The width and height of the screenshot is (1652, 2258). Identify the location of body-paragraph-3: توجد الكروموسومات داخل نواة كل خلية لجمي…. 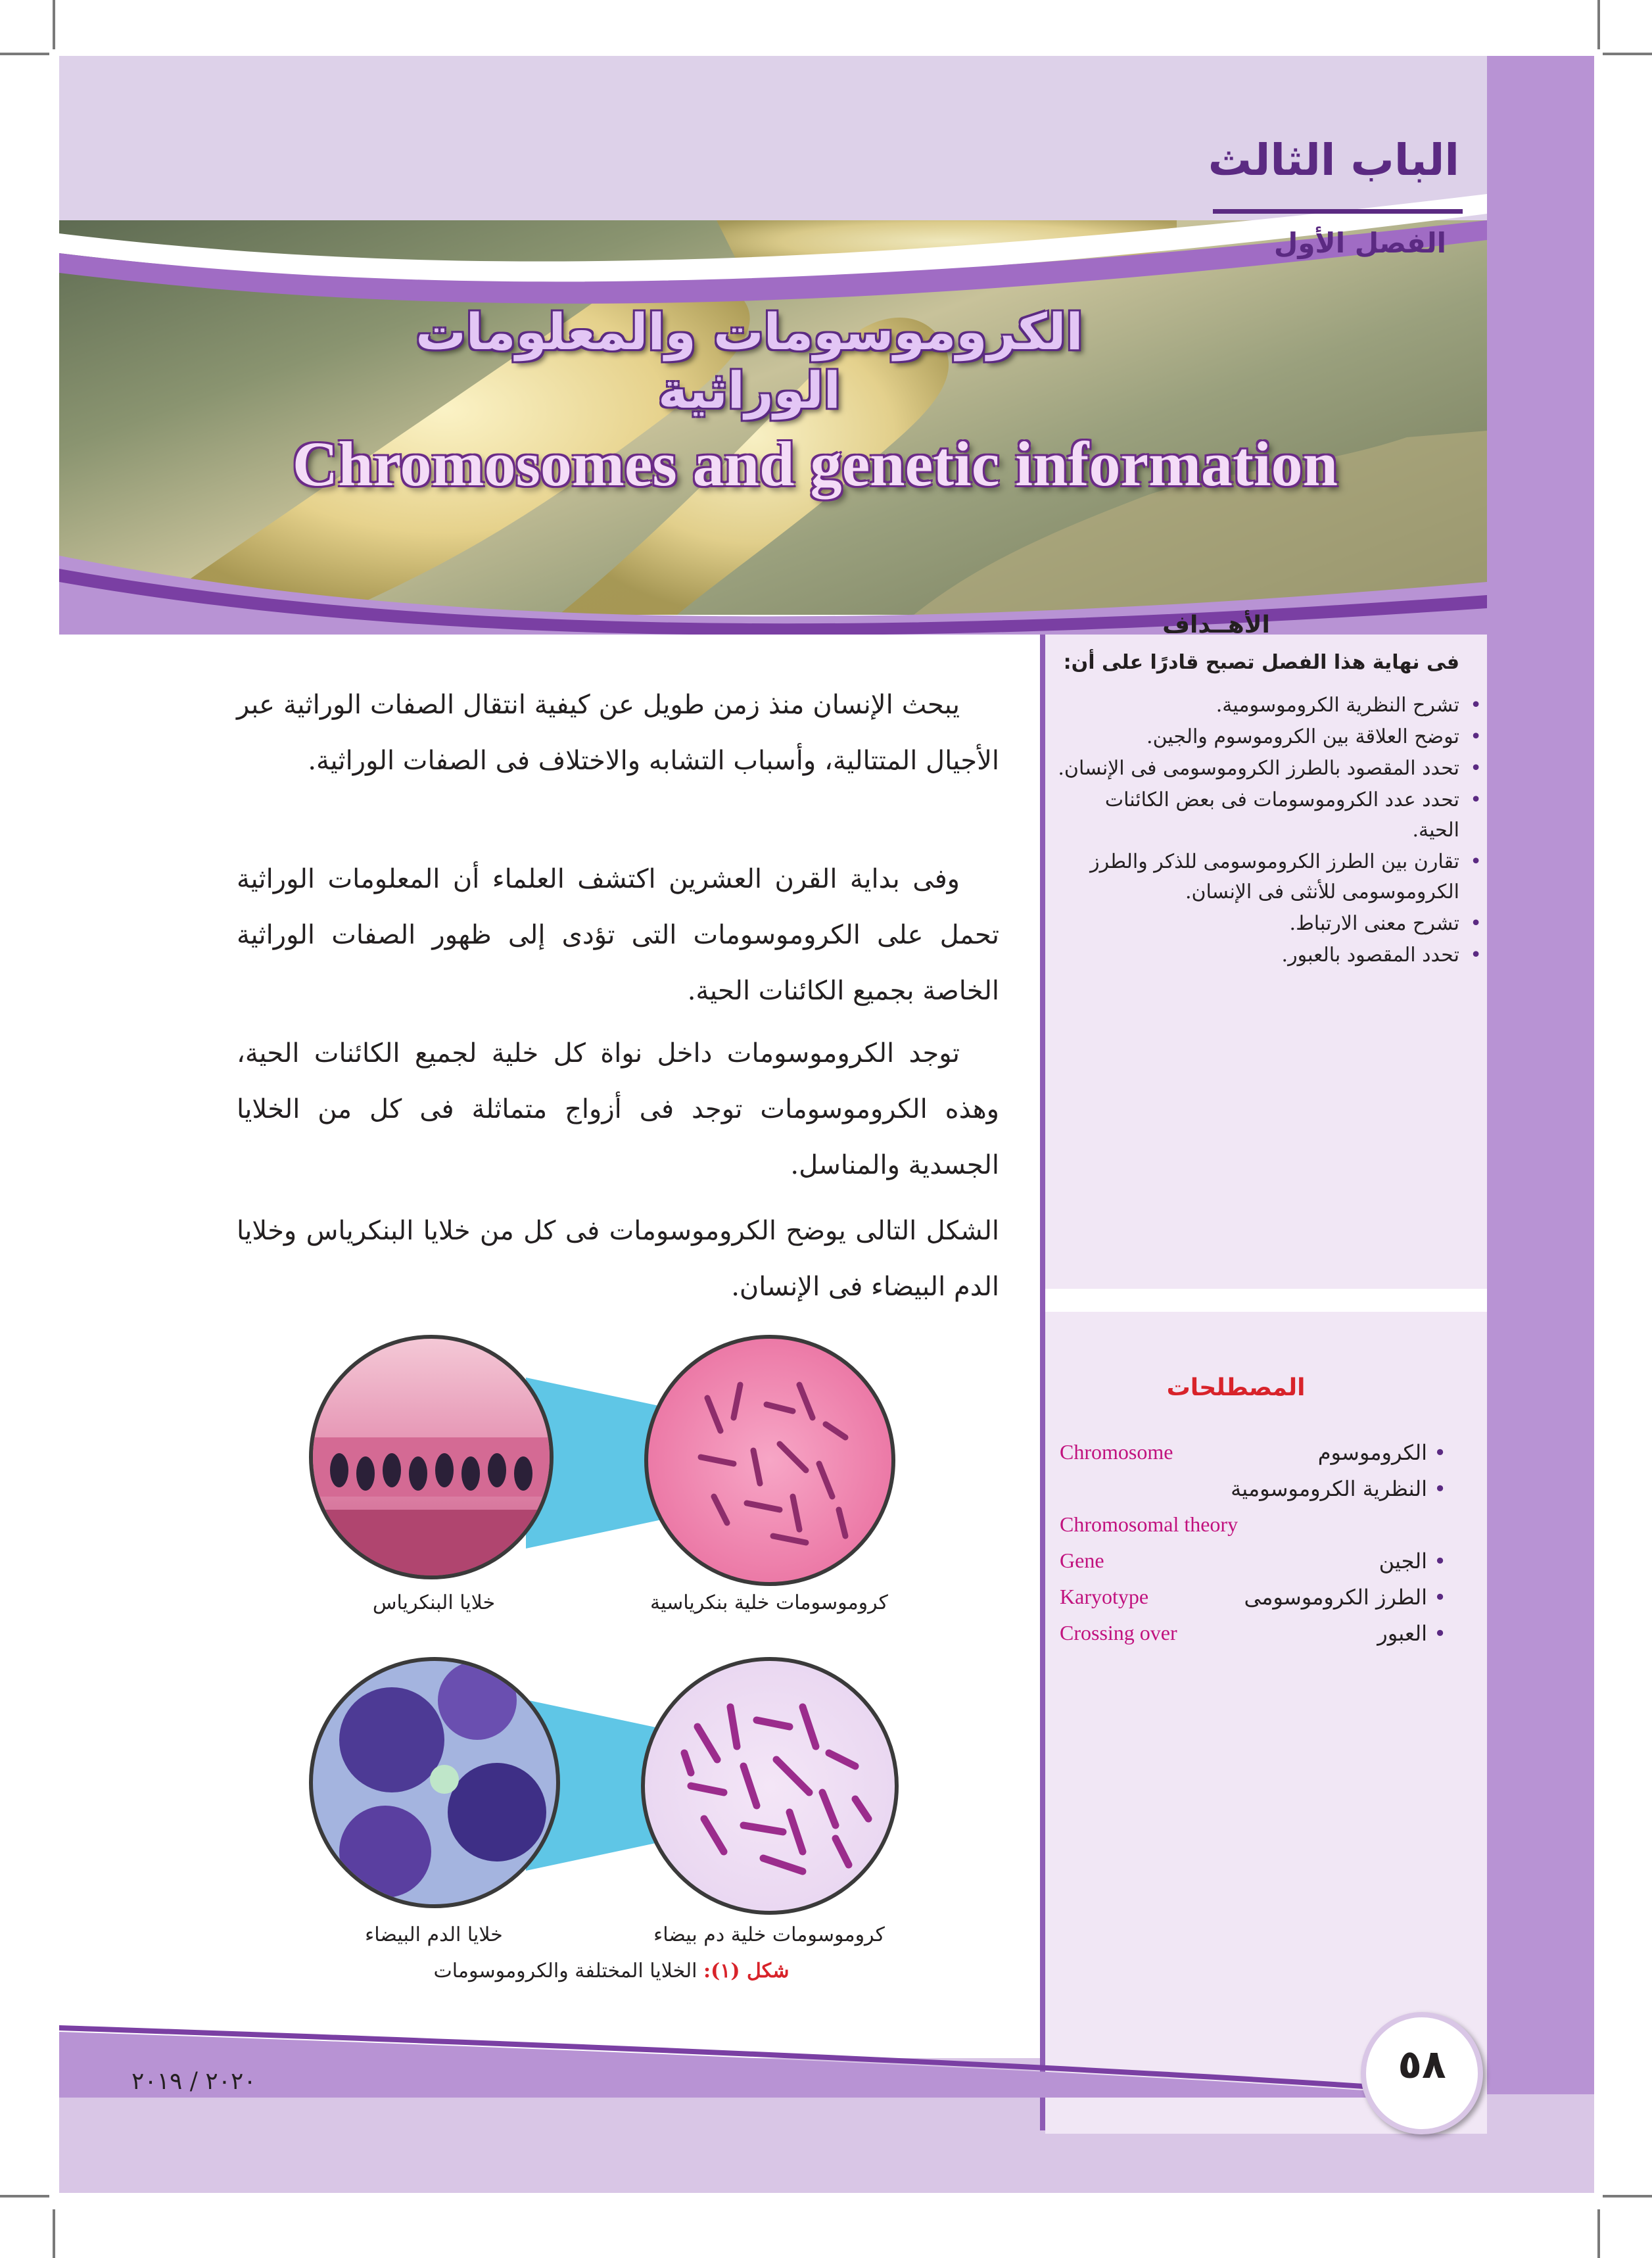
(618, 1109).